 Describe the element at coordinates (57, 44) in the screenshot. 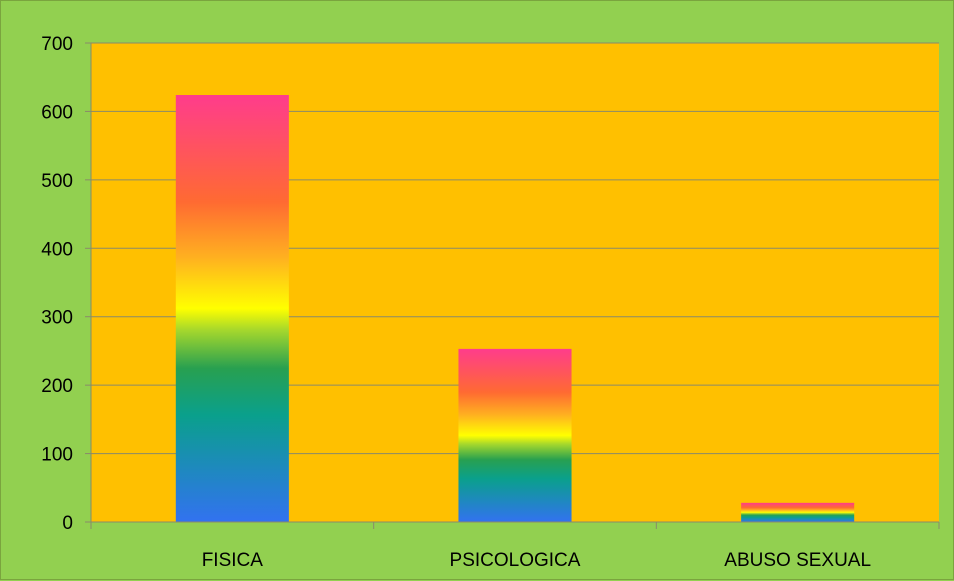

I see `y-tick-label-700: 700` at that location.